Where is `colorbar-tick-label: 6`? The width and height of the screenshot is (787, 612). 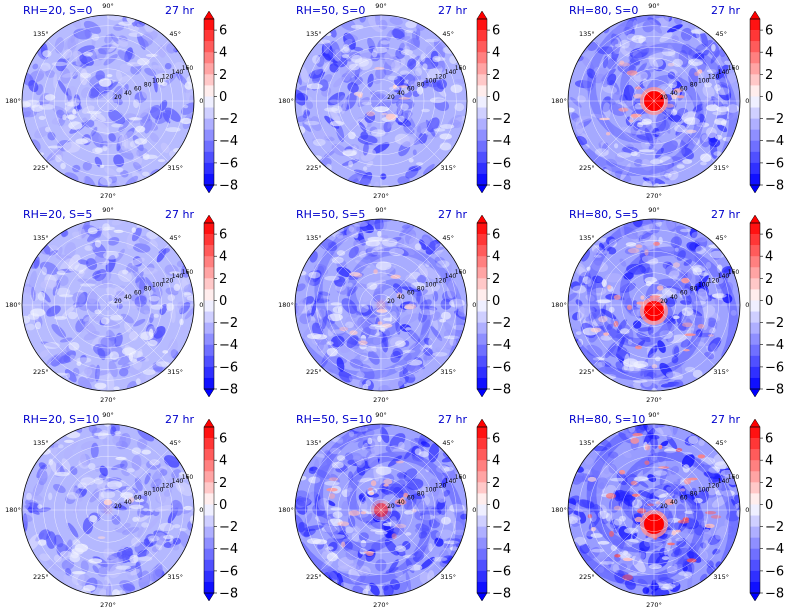
colorbar-tick-label: 6 is located at coordinates (496, 439).